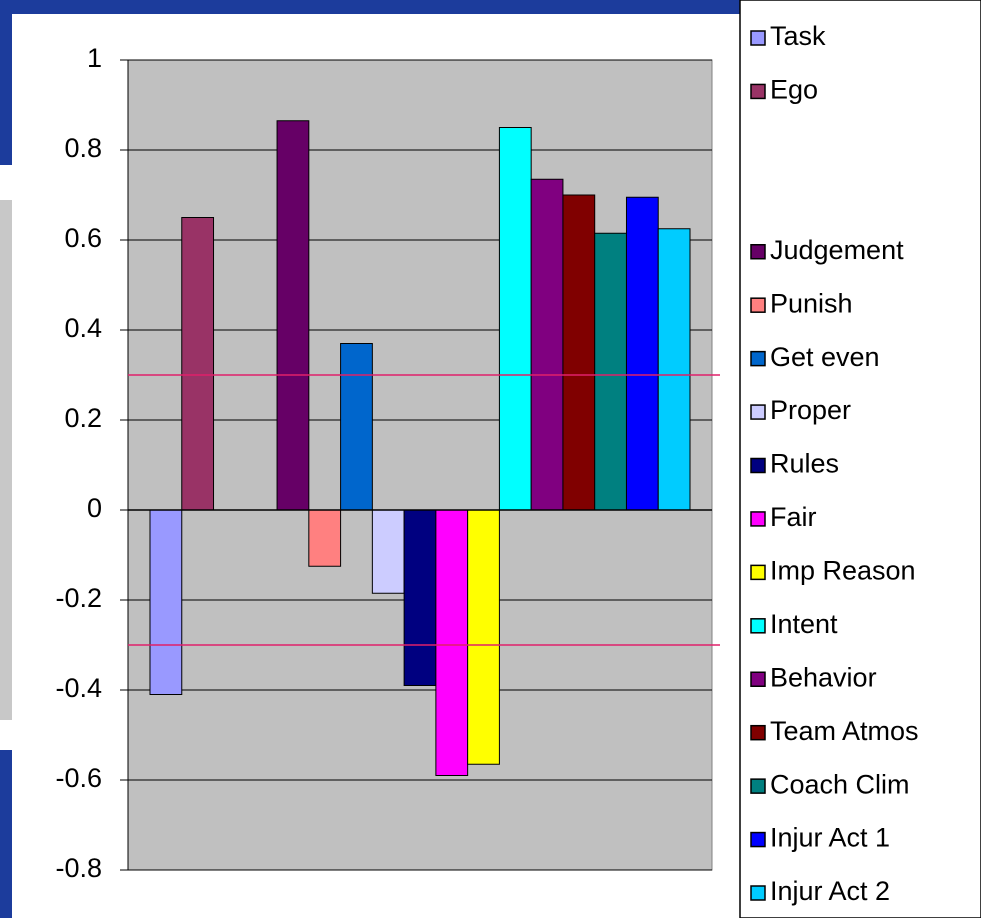  What do you see at coordinates (6, 460) in the screenshot?
I see `slide-box-inner` at bounding box center [6, 460].